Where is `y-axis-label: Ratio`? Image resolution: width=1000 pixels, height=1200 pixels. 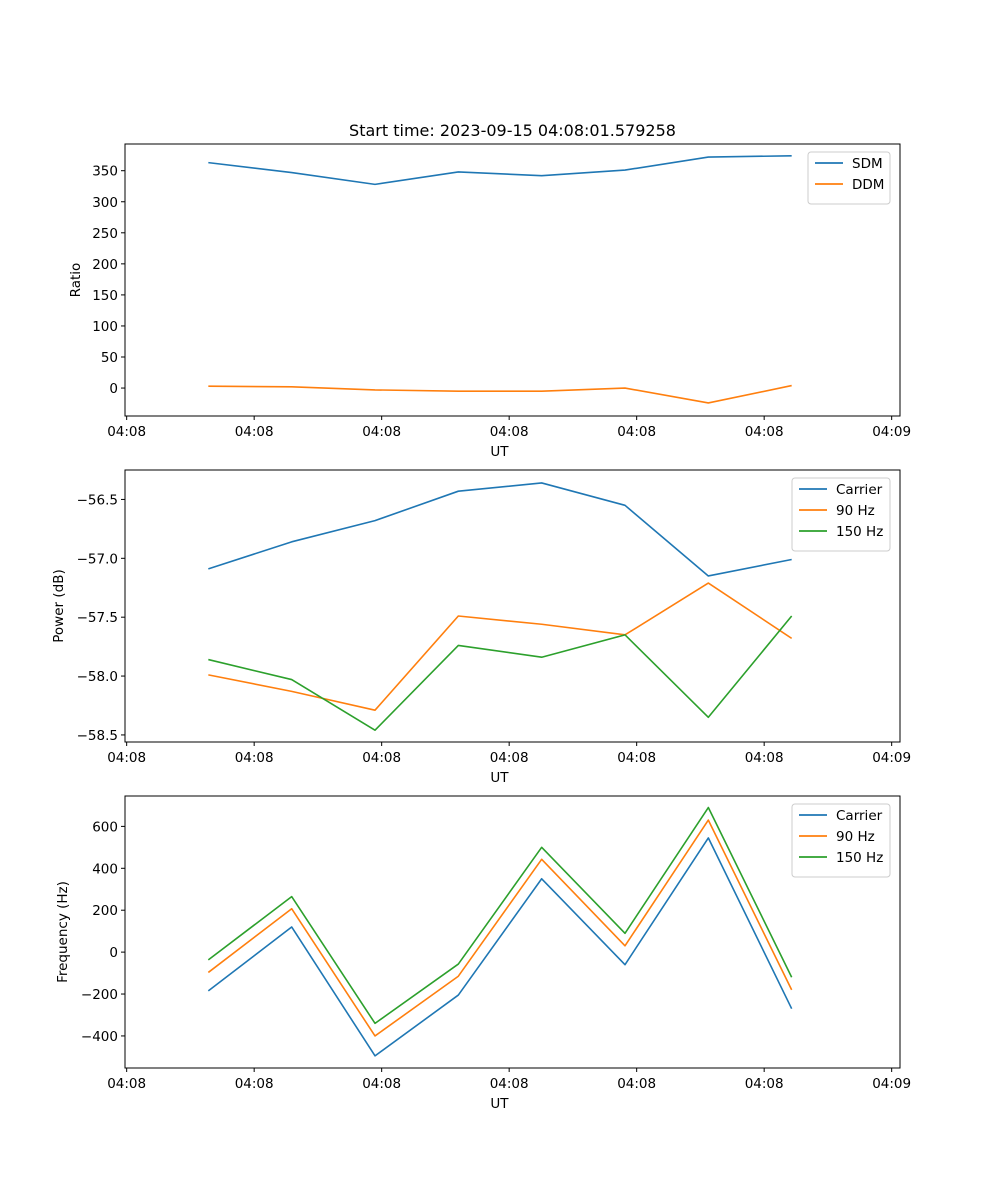 y-axis-label: Ratio is located at coordinates (76, 280).